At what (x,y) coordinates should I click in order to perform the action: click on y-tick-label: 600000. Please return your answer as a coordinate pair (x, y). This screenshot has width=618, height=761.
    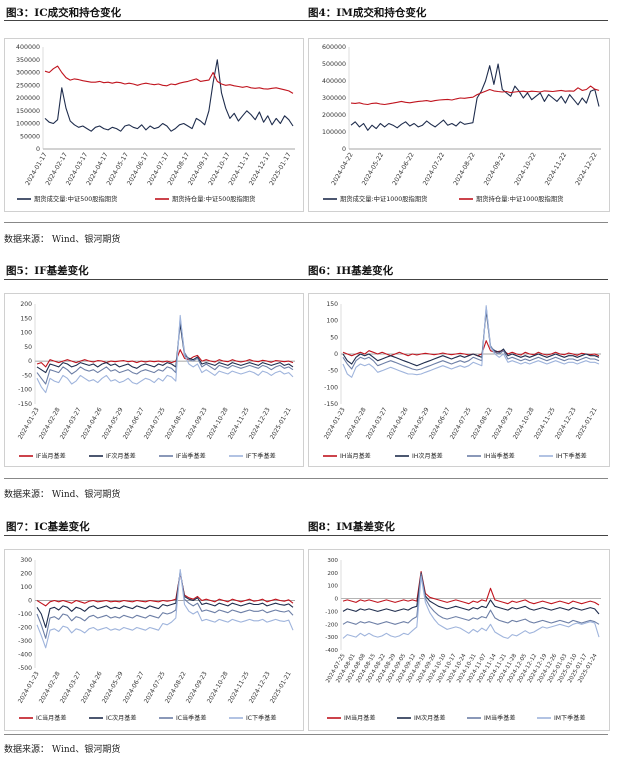
    Looking at the image, I should click on (334, 47).